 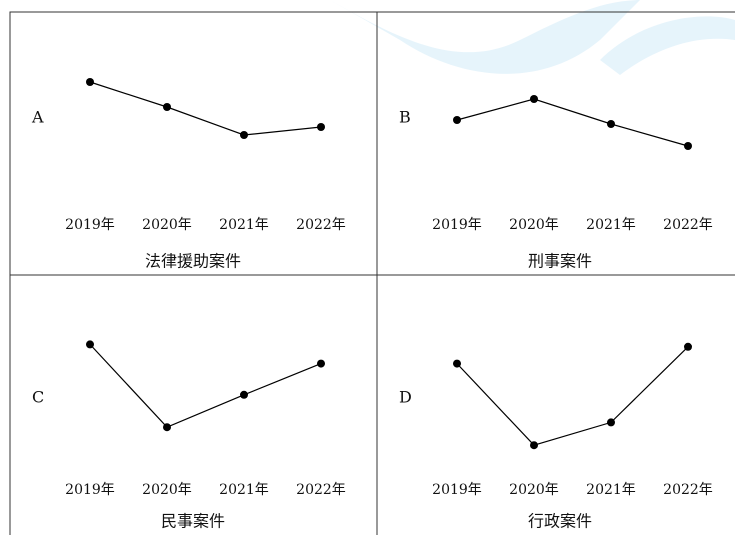 I want to click on chart-title: 行政案件, so click(x=560, y=521).